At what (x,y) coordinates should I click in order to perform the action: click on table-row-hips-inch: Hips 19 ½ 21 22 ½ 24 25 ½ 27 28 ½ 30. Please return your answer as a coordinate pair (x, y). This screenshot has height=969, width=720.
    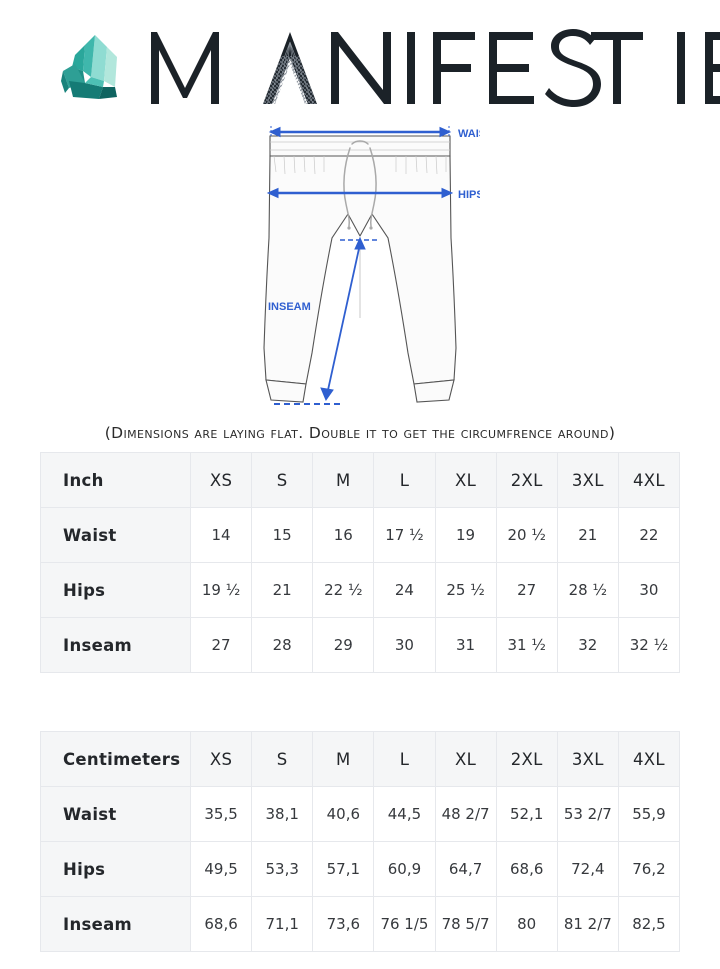
    Looking at the image, I should click on (360, 590).